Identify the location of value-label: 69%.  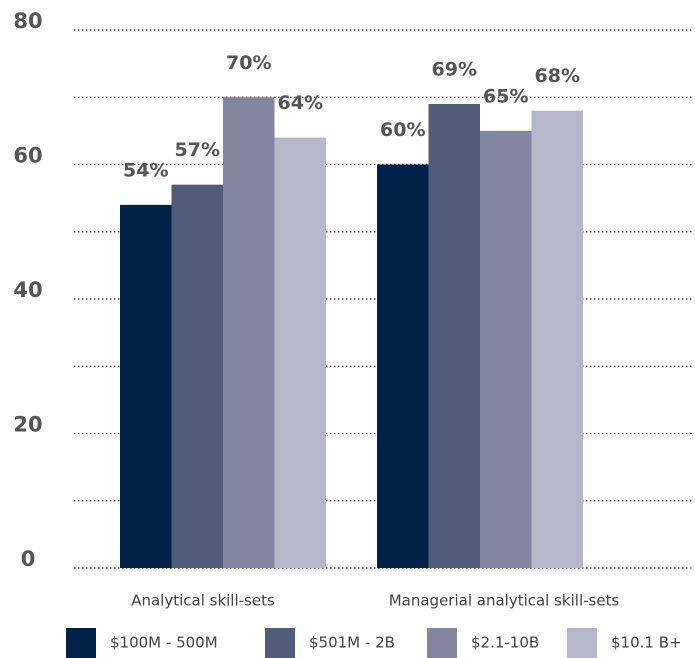
(454, 69).